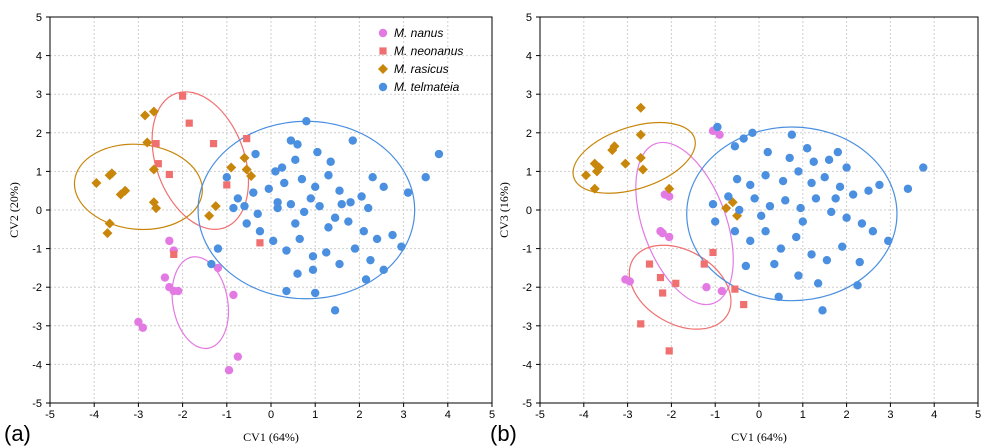 This screenshot has width=985, height=446. I want to click on m-neonanus-ellipse, so click(200, 160).